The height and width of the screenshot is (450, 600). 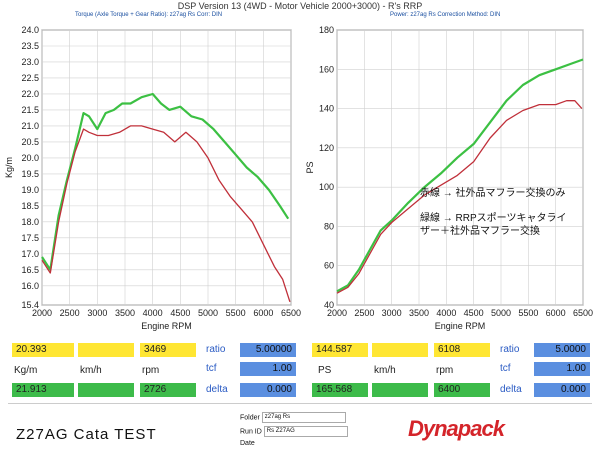 I want to click on y-tick-label-1-2: 80, so click(x=329, y=226).